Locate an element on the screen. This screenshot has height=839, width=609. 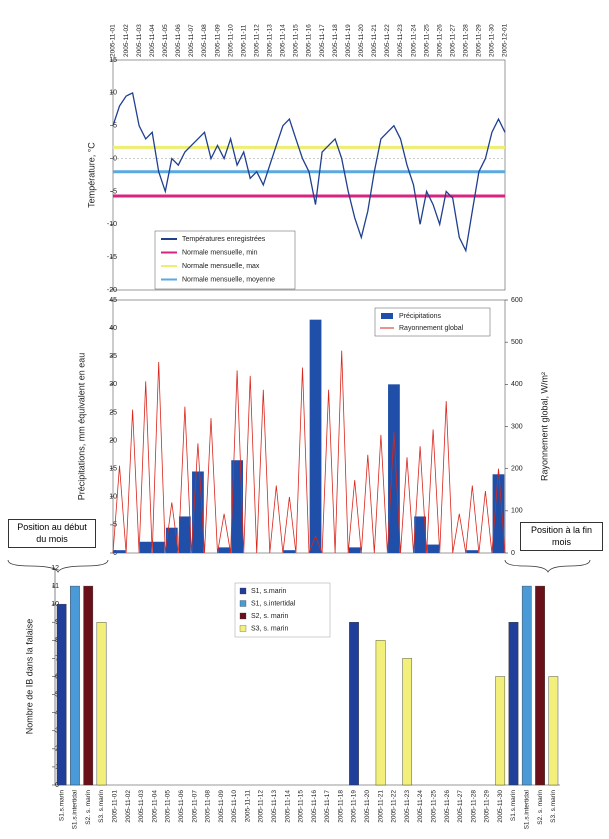
legend-label: Normale mensuelle, max is located at coordinates (221, 266).